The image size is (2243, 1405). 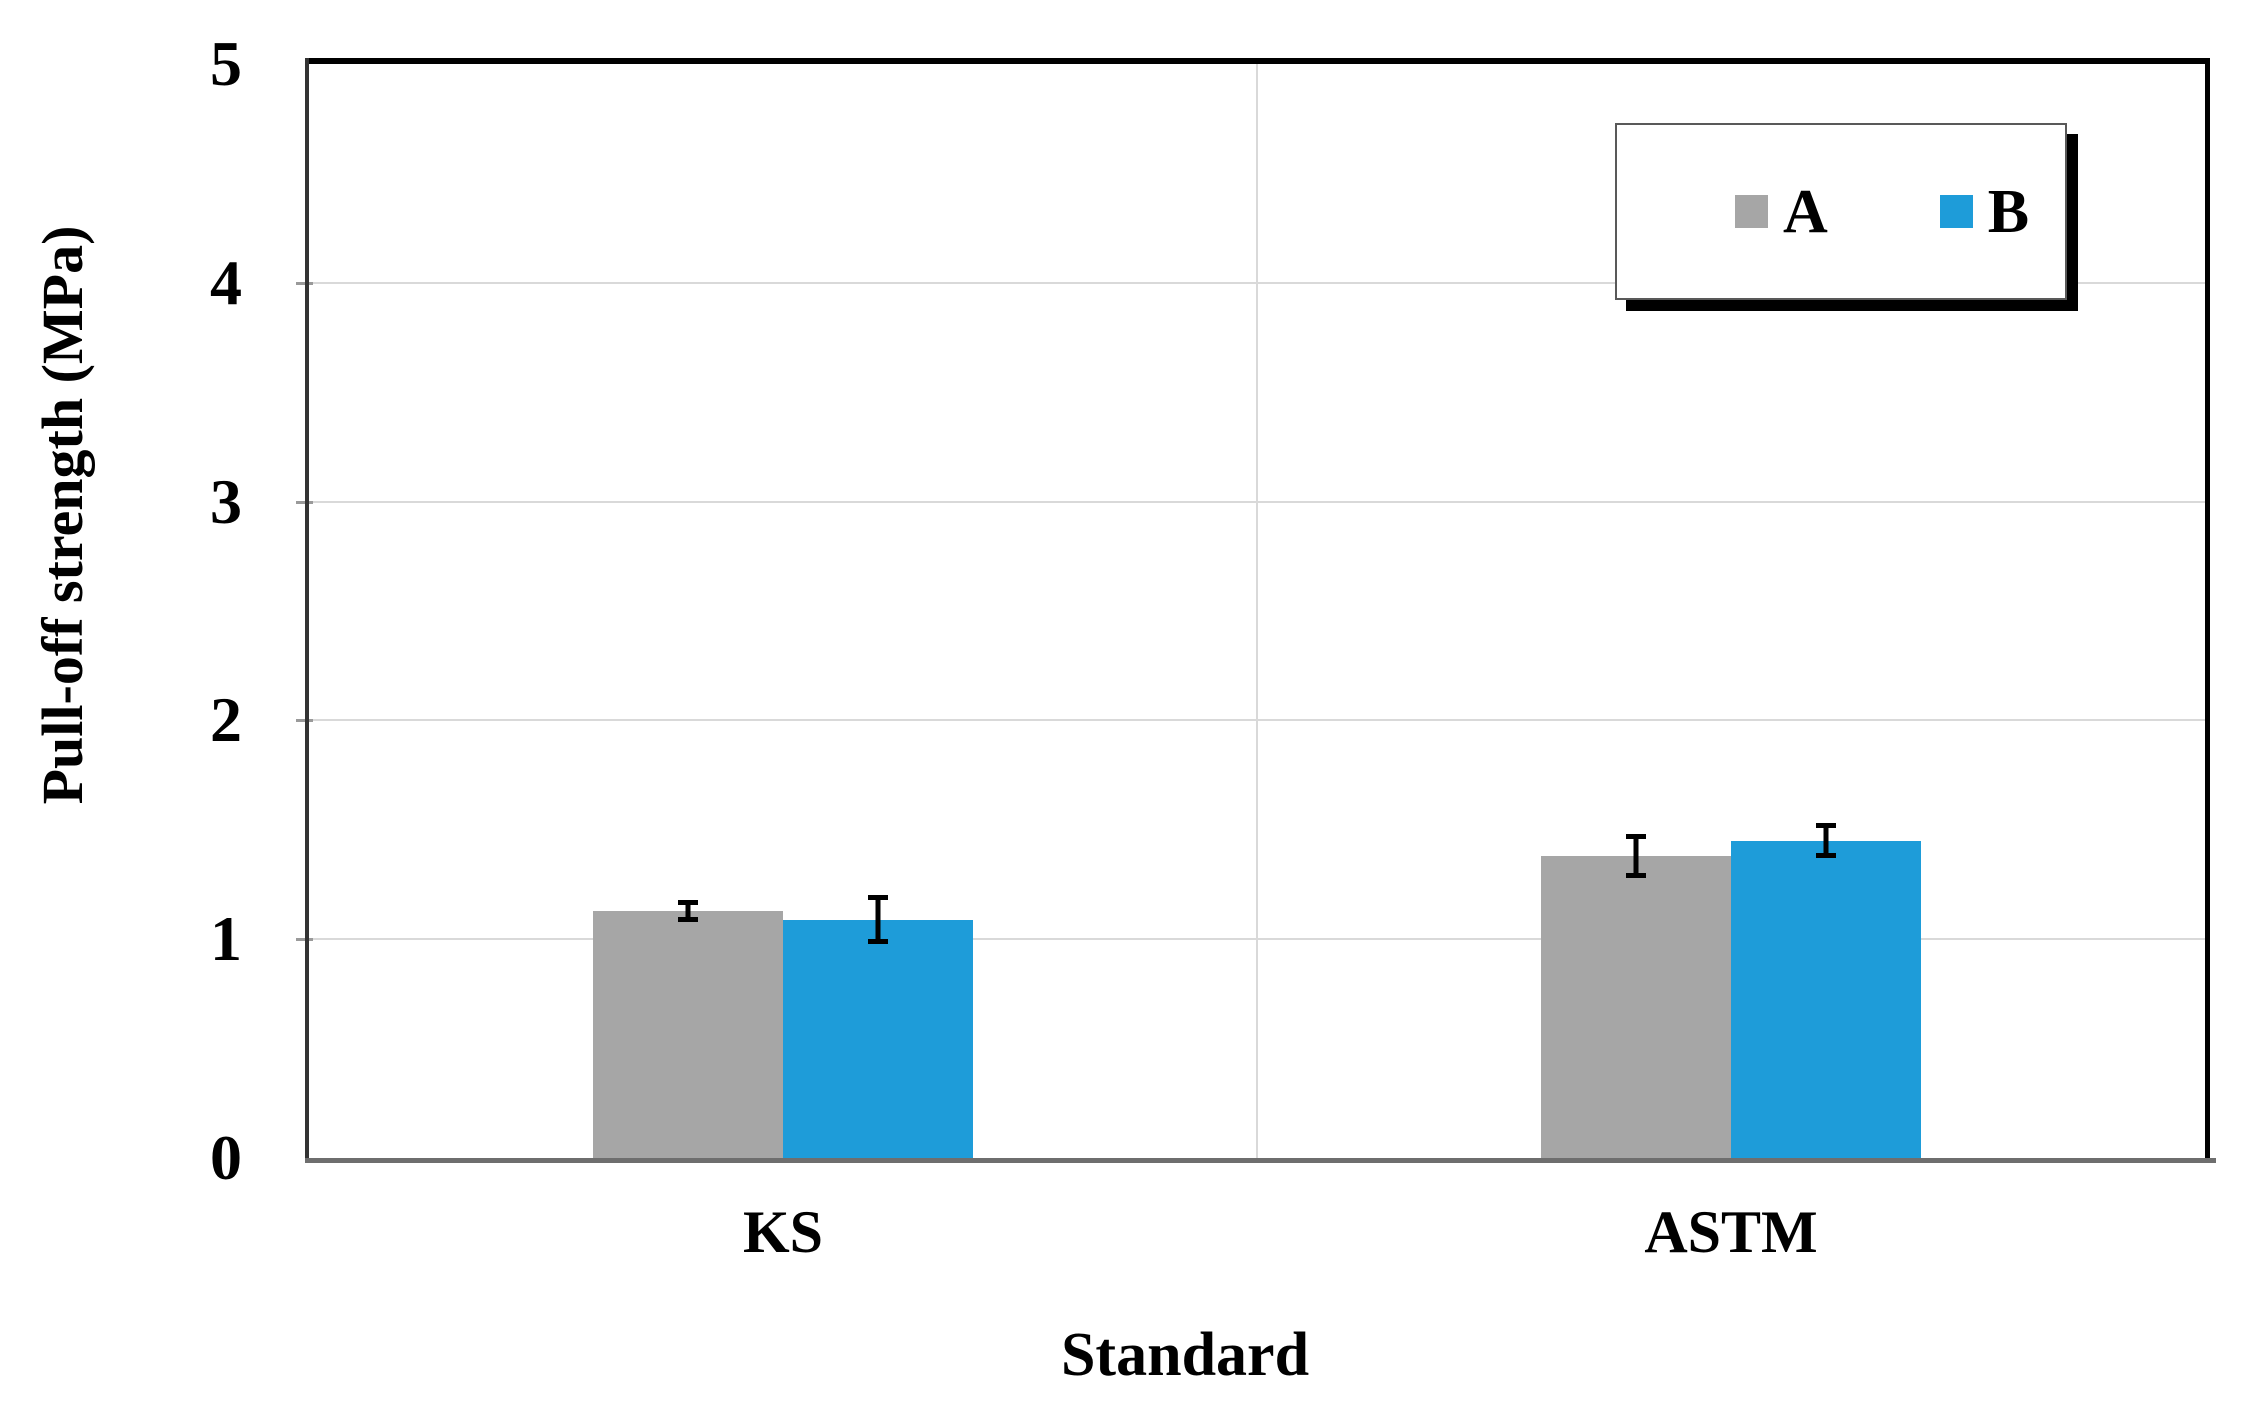 What do you see at coordinates (688, 1034) in the screenshot?
I see `bar-A-KS` at bounding box center [688, 1034].